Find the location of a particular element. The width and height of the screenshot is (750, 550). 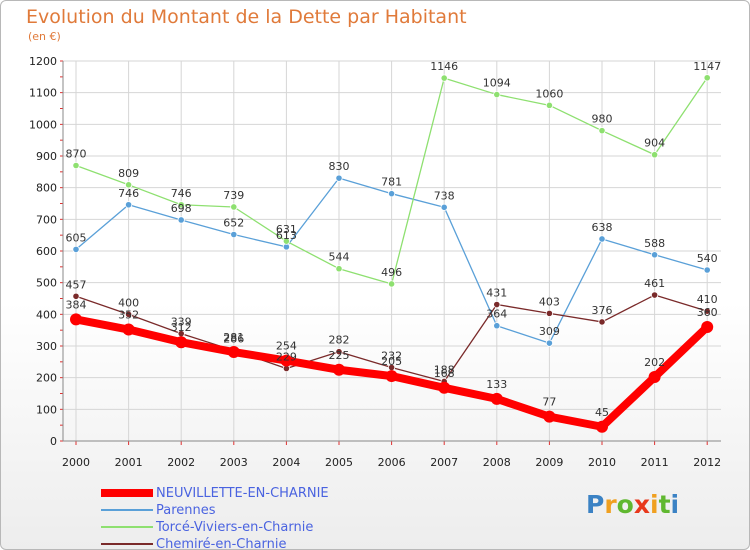

data-label-torce-viviers-en-charnie: 904 is located at coordinates (654, 143).